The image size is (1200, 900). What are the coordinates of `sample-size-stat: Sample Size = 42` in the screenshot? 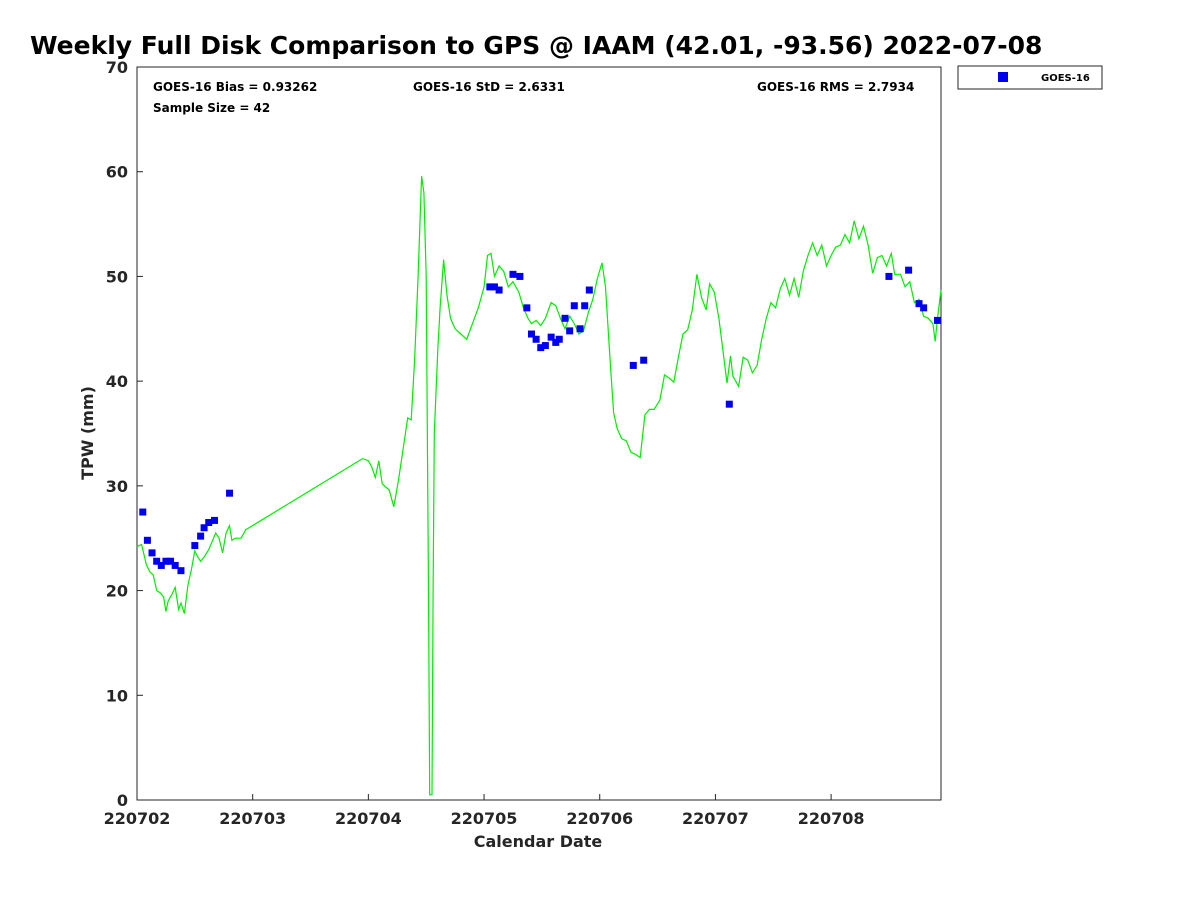 It's located at (211, 108).